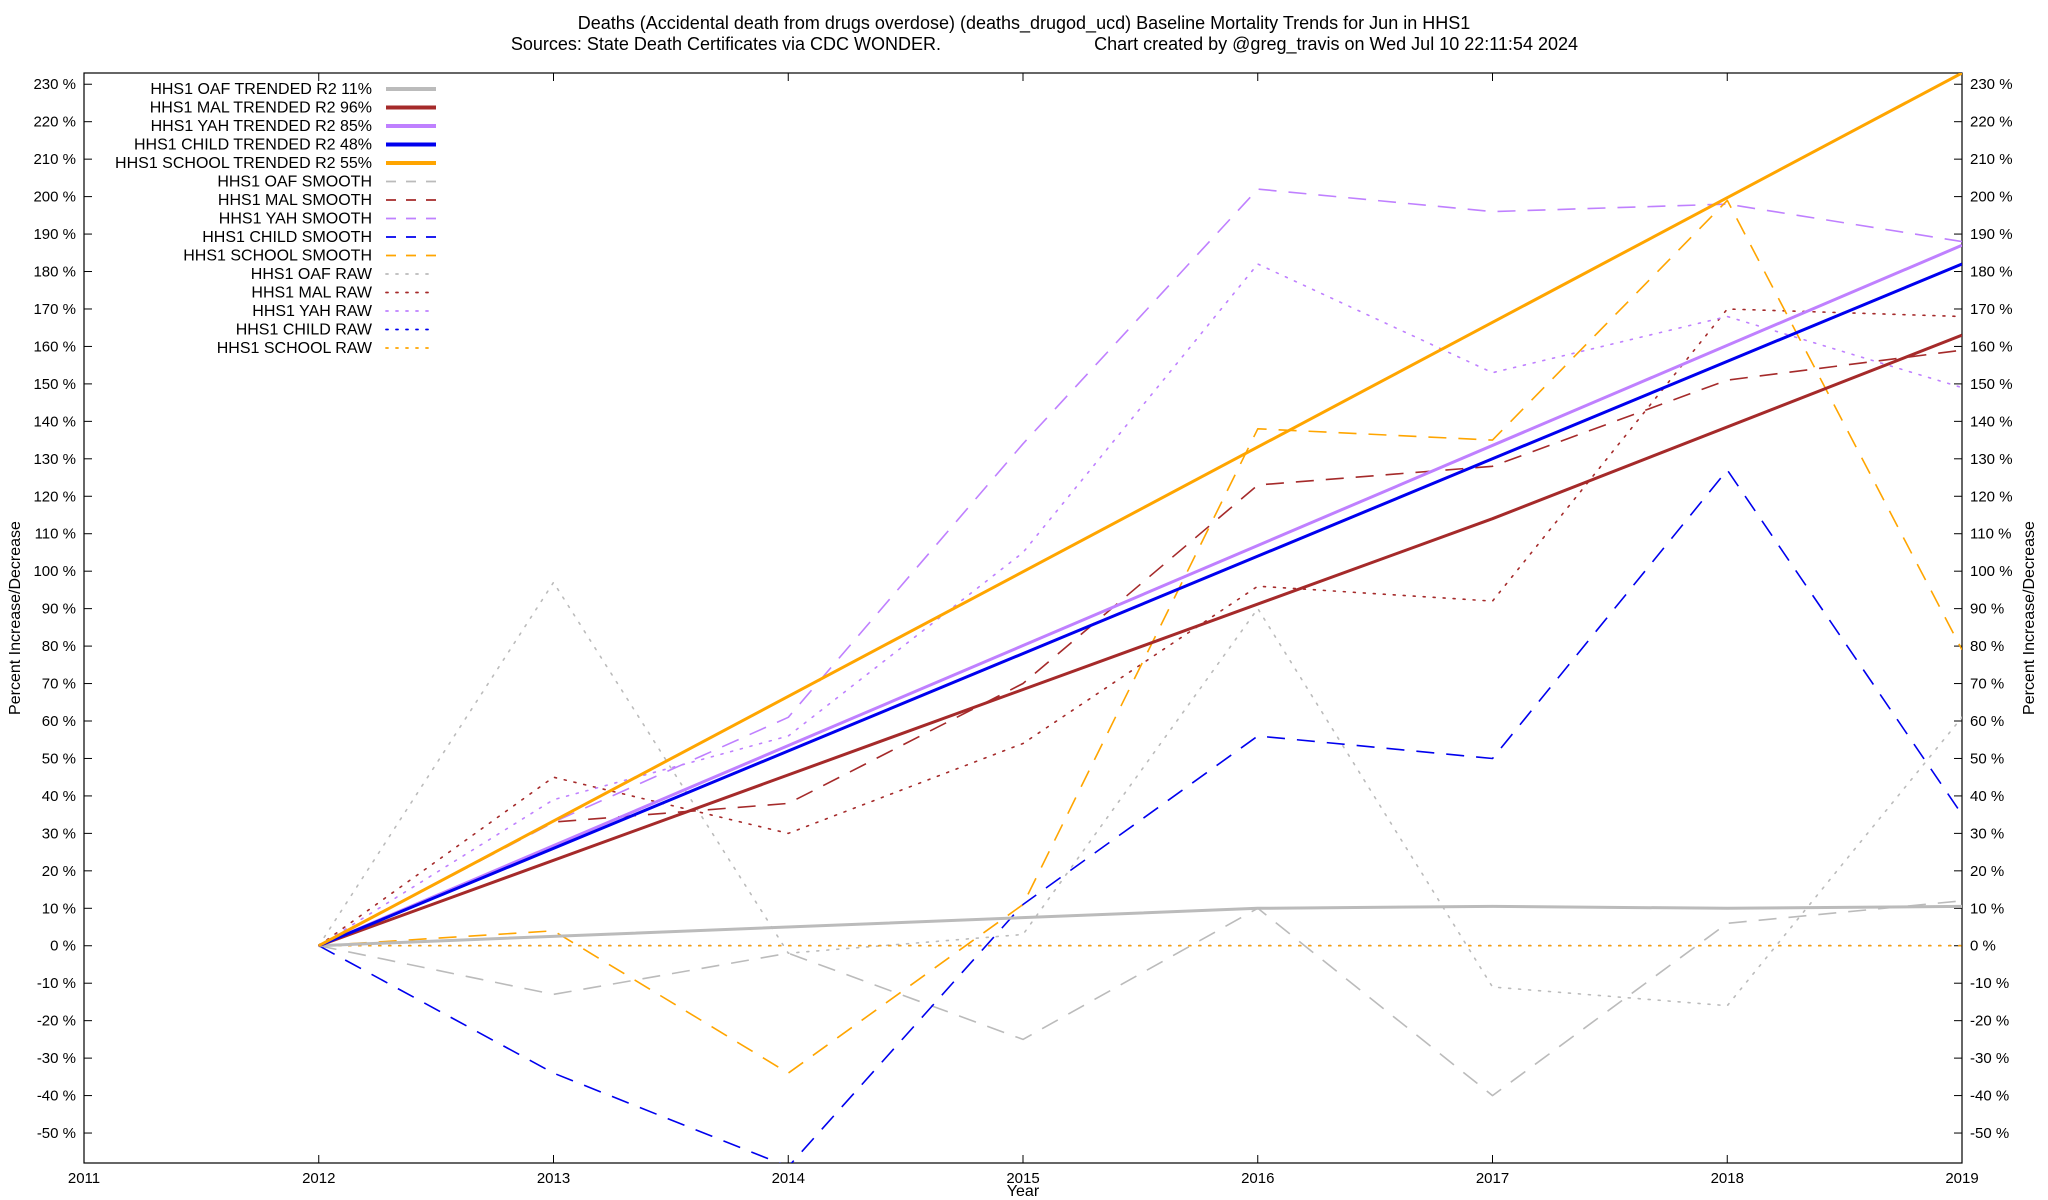  Describe the element at coordinates (318, 1178) in the screenshot. I see `x-tick-label: 2012` at that location.